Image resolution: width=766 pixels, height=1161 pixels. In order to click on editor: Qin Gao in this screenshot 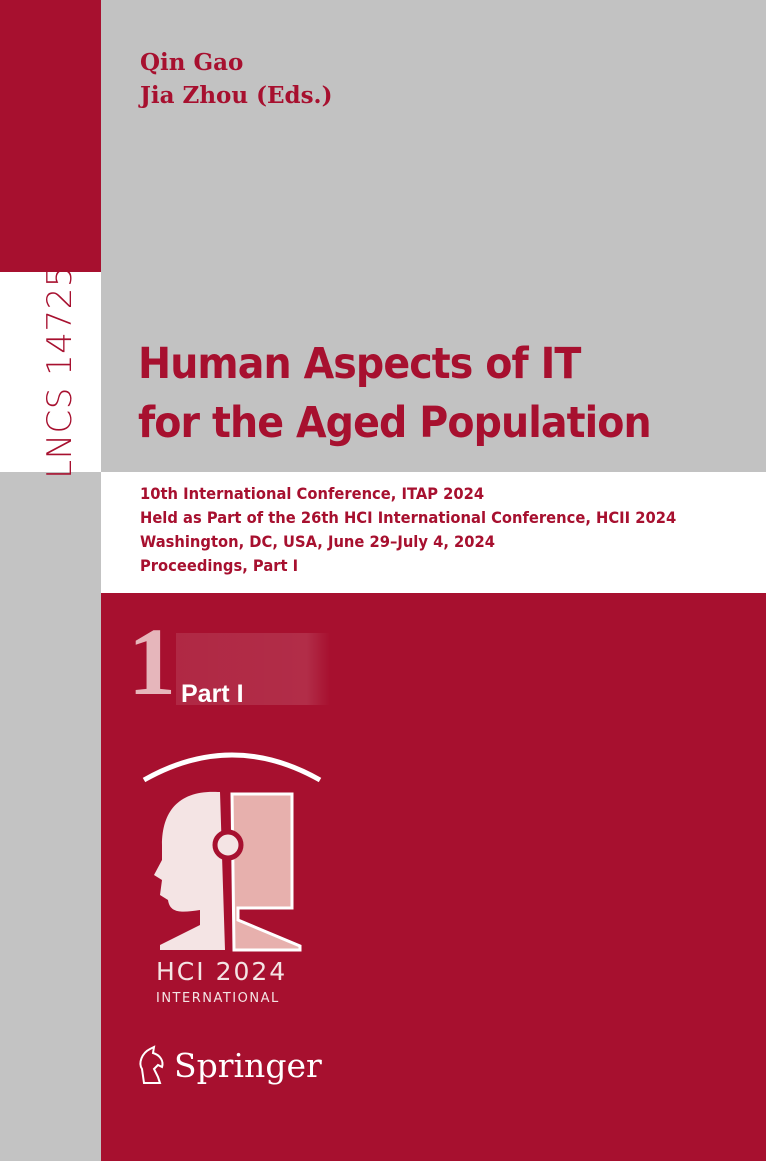, I will do `click(192, 62)`.